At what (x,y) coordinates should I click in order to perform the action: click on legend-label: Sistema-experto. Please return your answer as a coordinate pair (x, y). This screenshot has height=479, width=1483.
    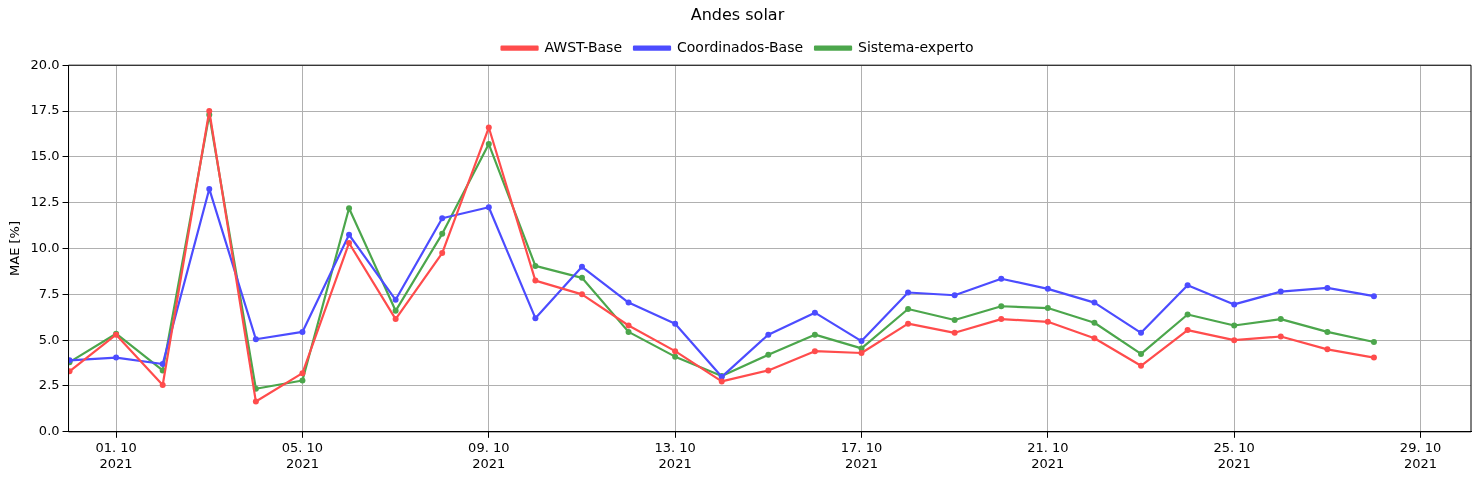
    Looking at the image, I should click on (916, 46).